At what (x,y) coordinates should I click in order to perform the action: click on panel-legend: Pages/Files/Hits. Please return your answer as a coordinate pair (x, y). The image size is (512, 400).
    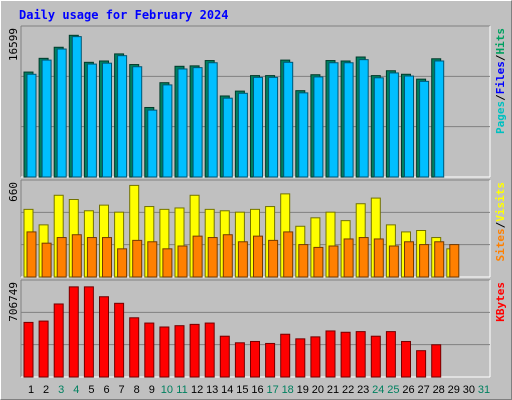
    Looking at the image, I should click on (500, 81).